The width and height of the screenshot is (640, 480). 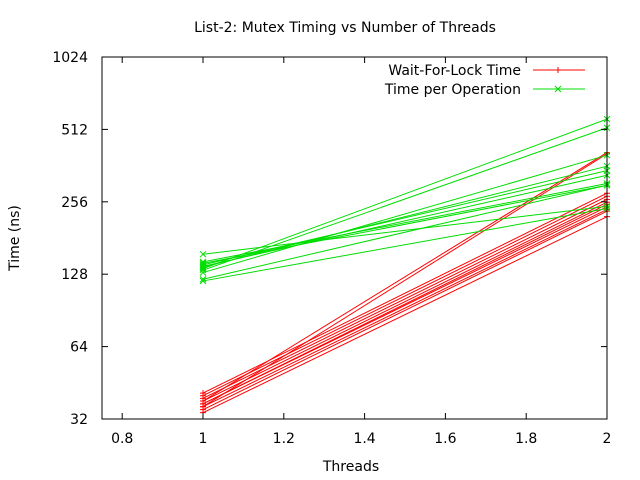 What do you see at coordinates (445, 439) in the screenshot?
I see `x-tick-label: 1.6` at bounding box center [445, 439].